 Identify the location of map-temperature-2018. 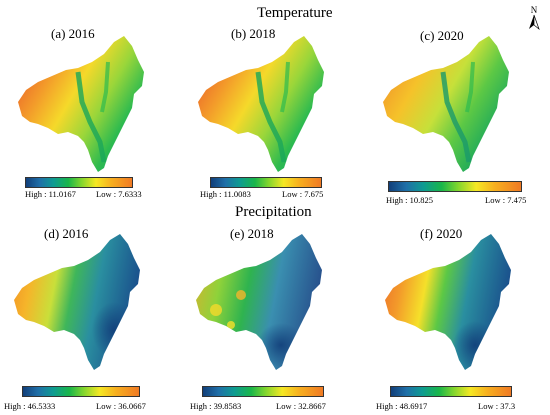
(261, 104).